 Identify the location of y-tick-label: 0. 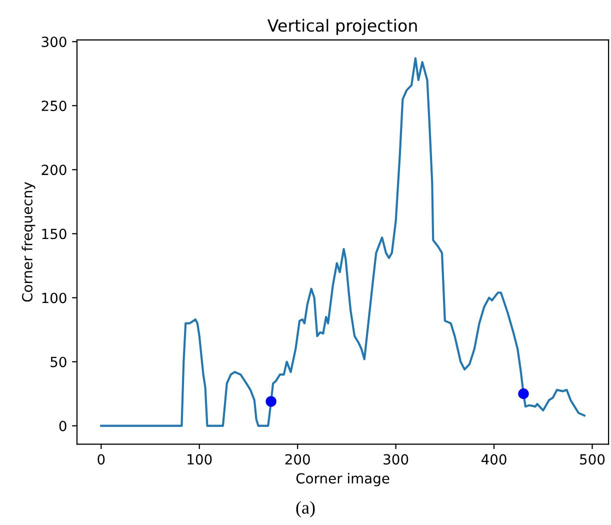
(62, 426).